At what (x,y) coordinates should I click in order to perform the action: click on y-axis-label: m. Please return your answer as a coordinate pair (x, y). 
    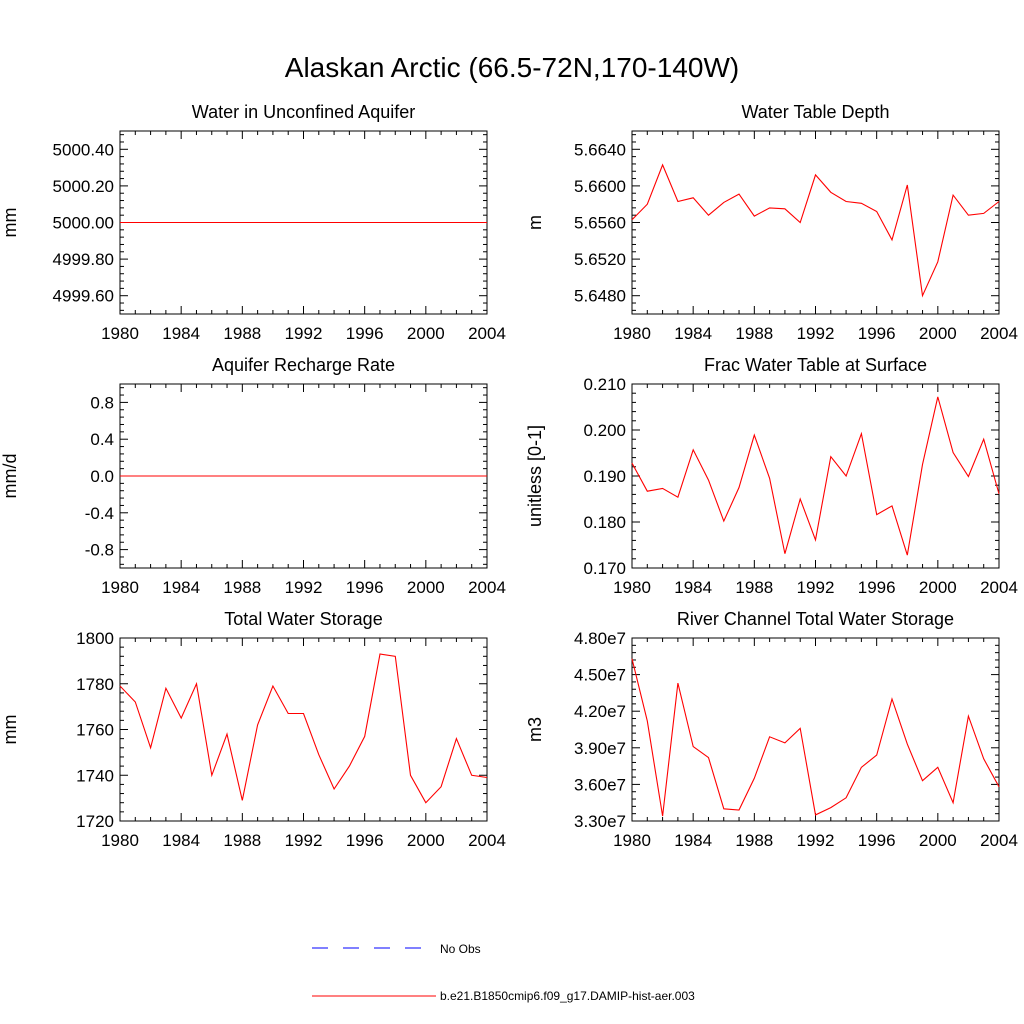
    Looking at the image, I should click on (535, 222).